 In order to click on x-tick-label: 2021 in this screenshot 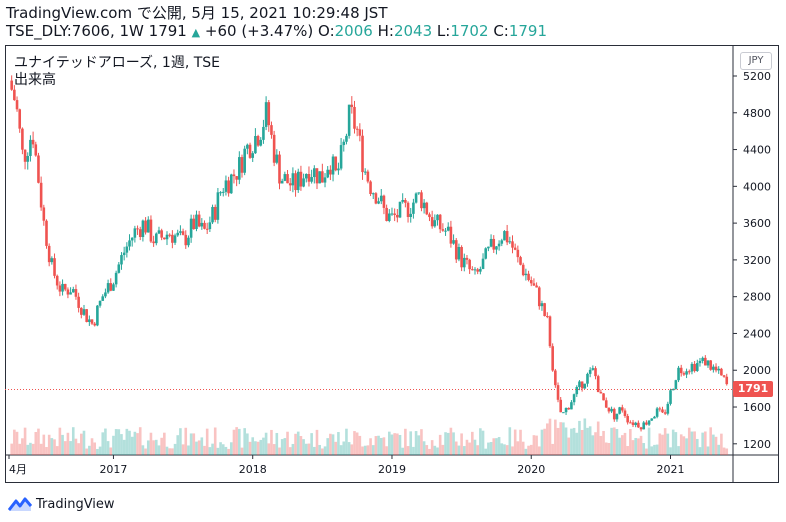, I will do `click(671, 469)`.